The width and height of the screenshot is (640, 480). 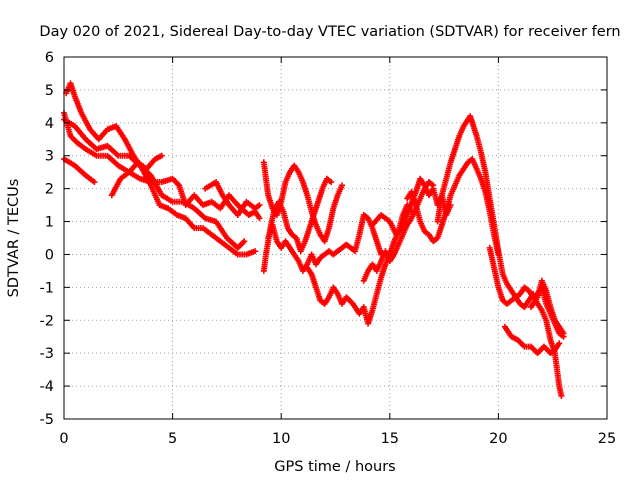 What do you see at coordinates (49, 255) in the screenshot?
I see `y-tick-label: 0` at bounding box center [49, 255].